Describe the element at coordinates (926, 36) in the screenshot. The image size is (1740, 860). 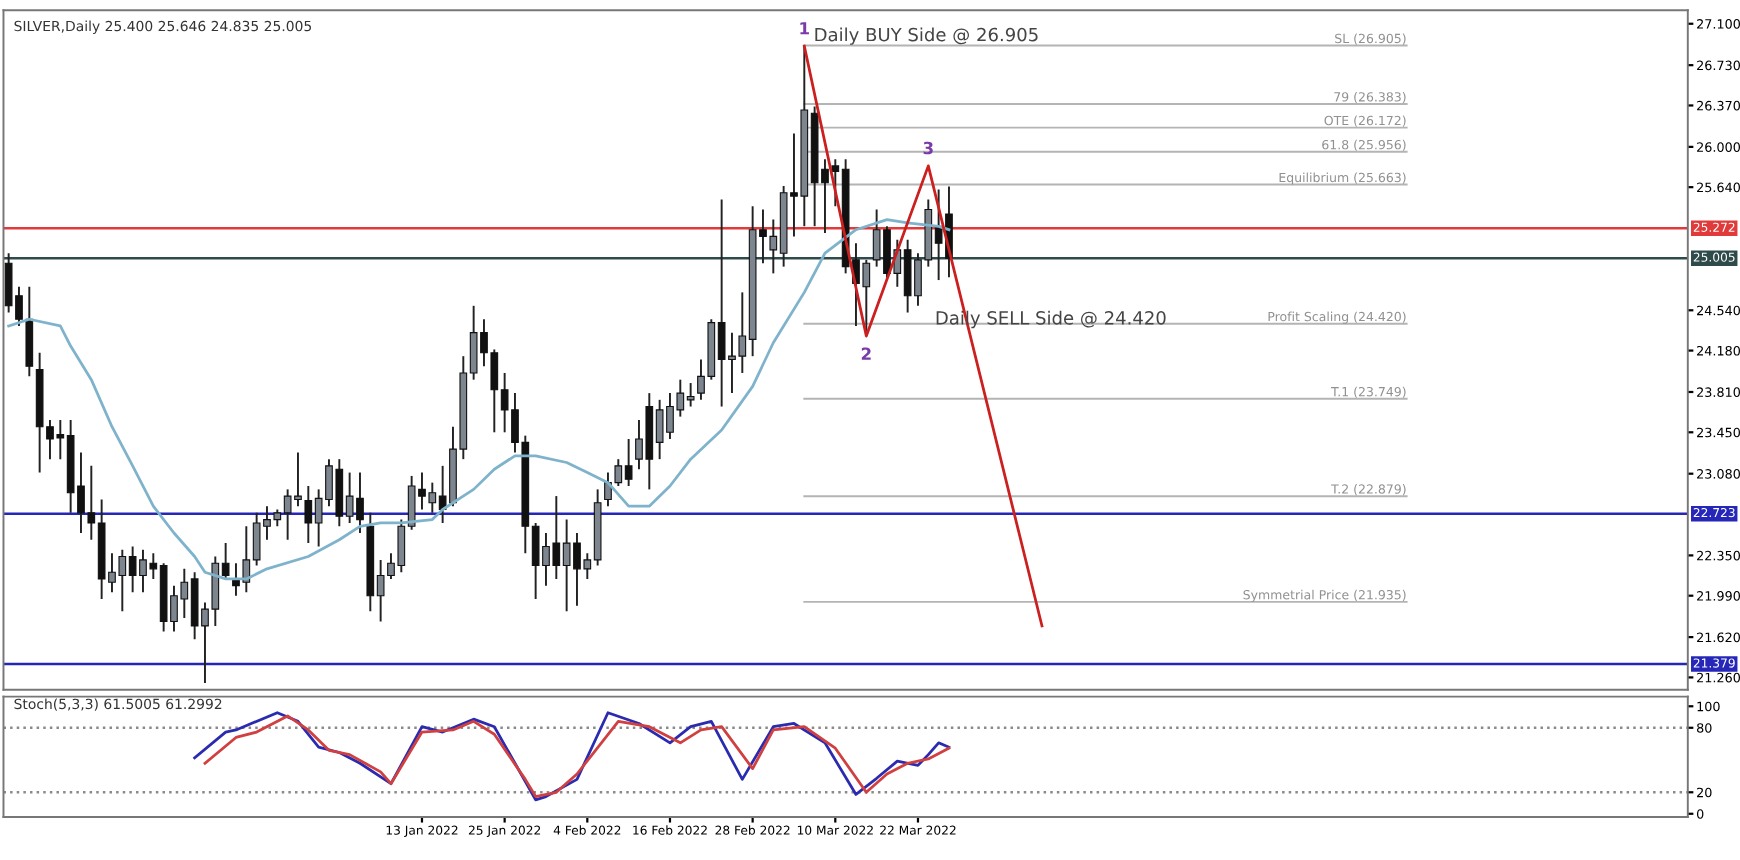
I see `annotation: Daily BUY Side @ 26.905` at that location.